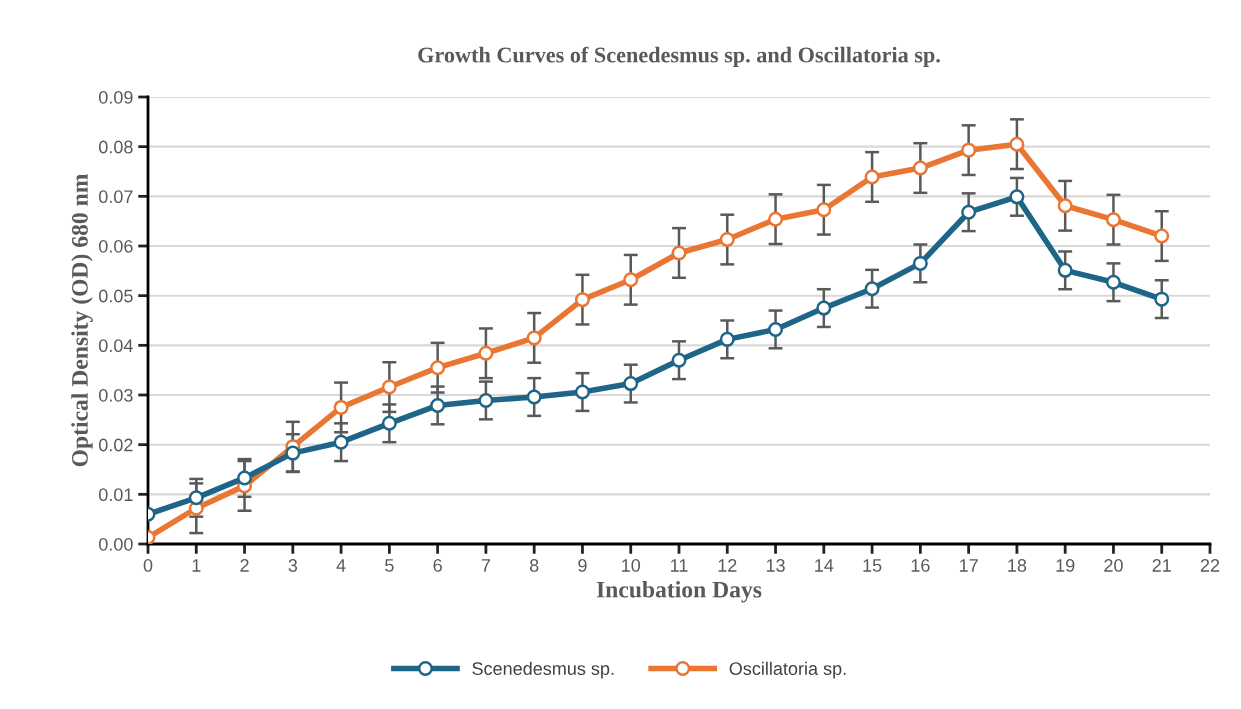 The width and height of the screenshot is (1241, 709). I want to click on x-tick-label: 13, so click(775, 565).